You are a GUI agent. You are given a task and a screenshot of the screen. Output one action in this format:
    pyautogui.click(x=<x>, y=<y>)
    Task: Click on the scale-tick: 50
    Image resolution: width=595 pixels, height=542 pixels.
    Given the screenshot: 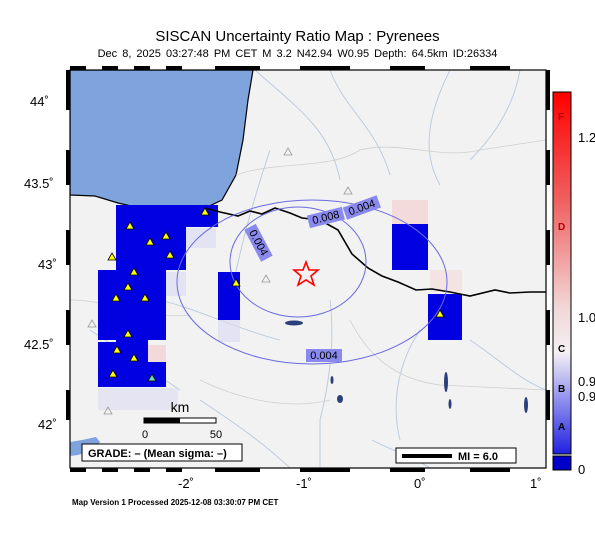 What is the action you would take?
    pyautogui.click(x=216, y=435)
    